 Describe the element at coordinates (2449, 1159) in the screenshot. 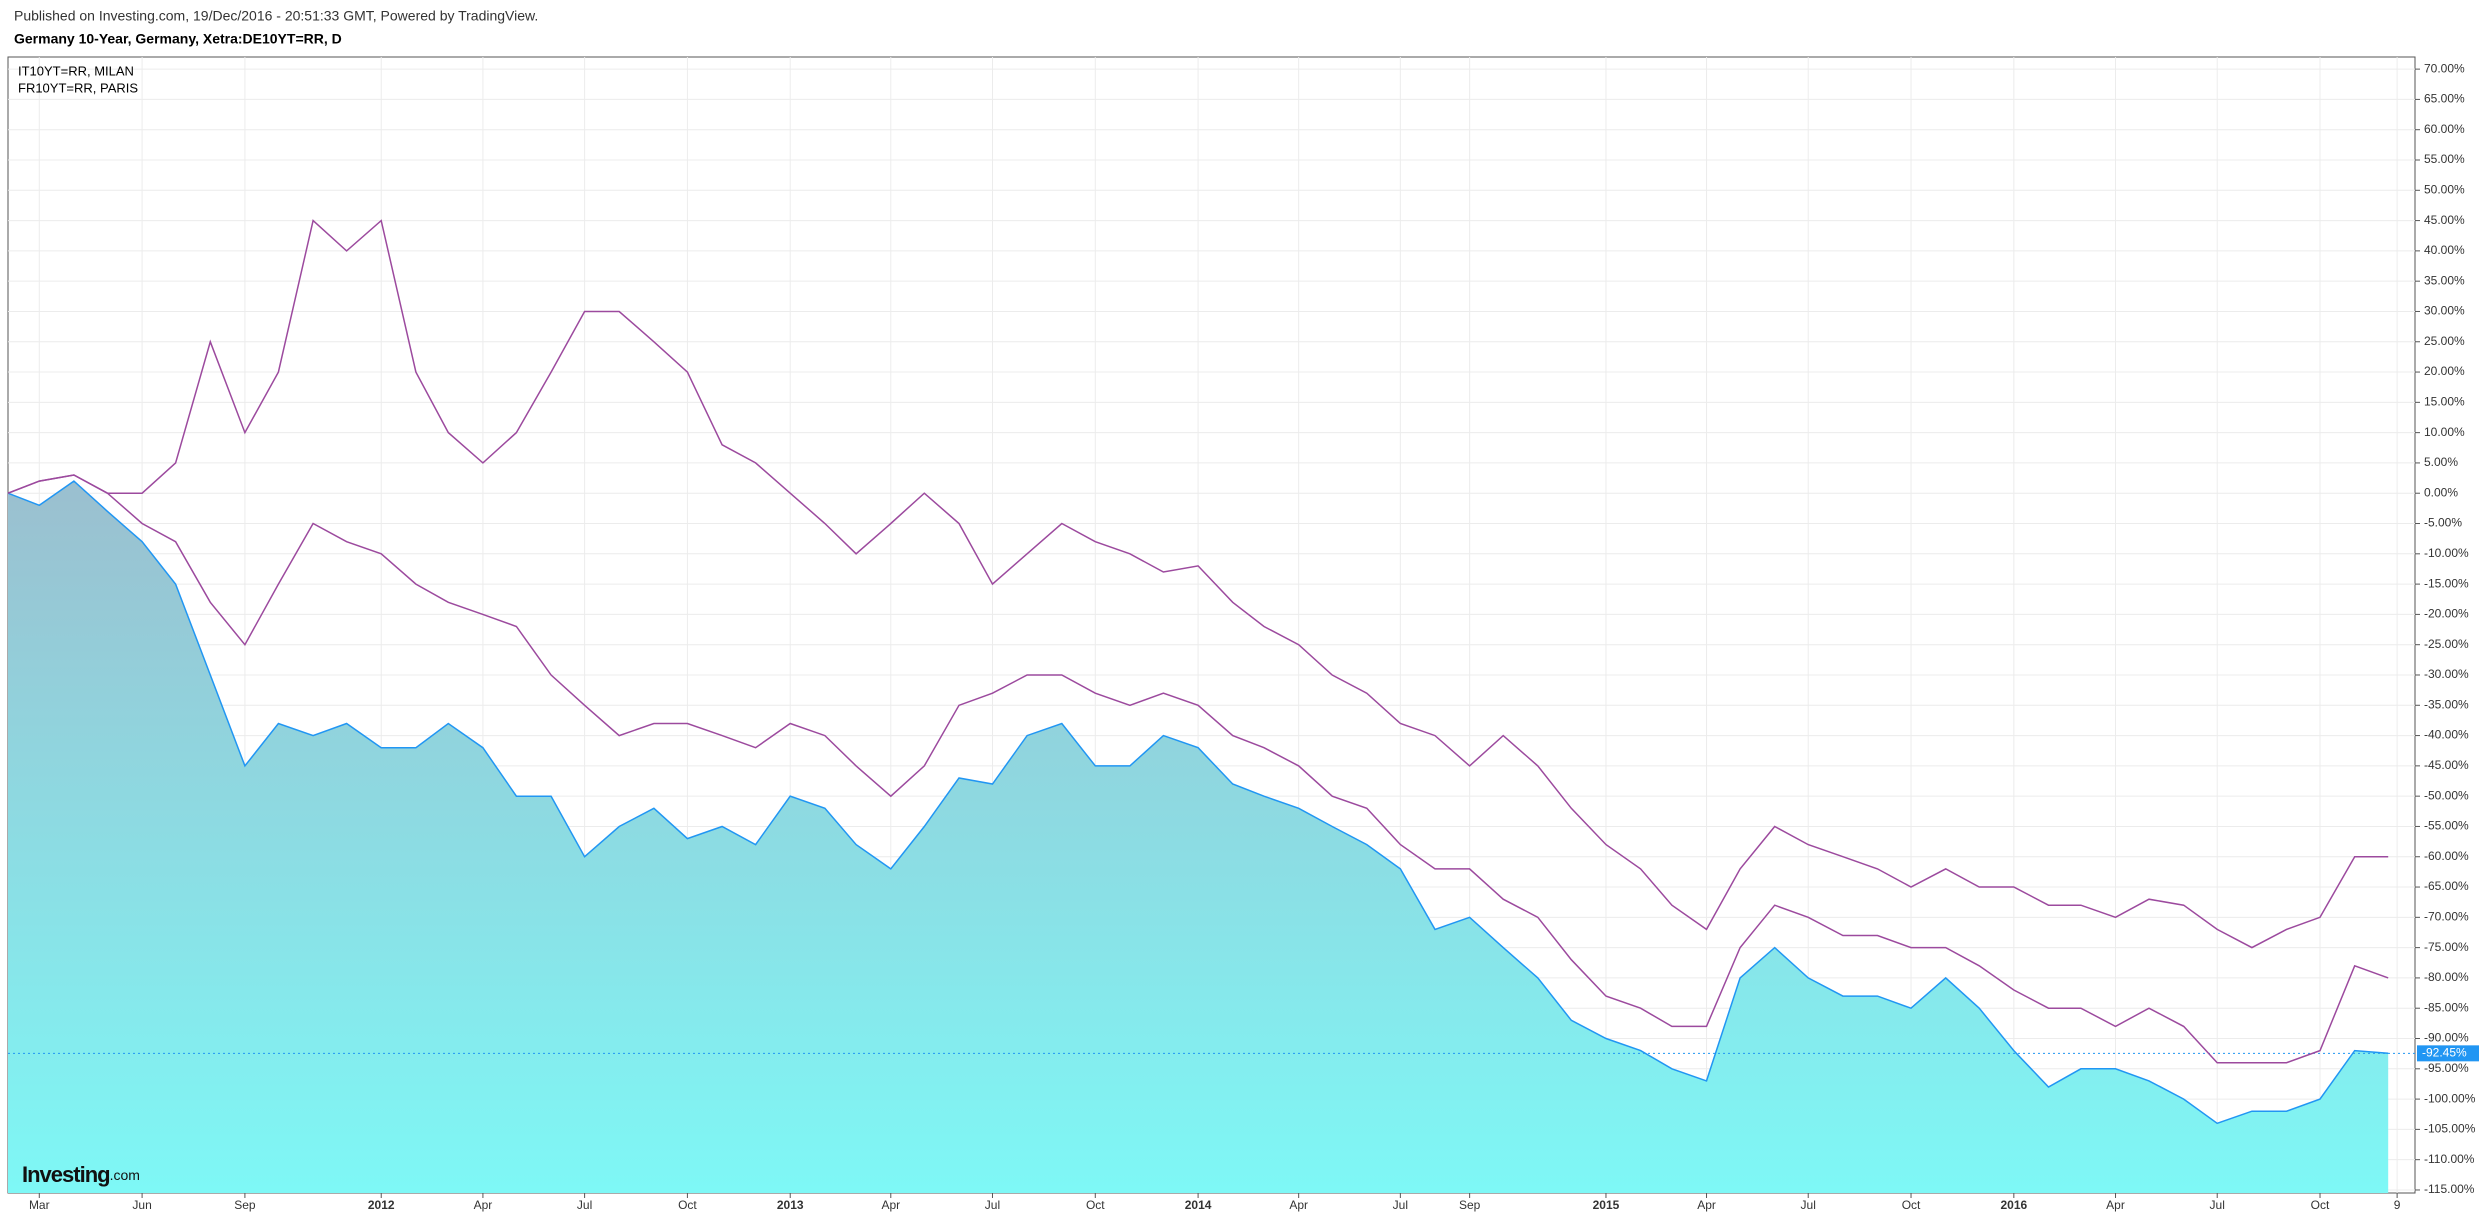

I see `y-tick-label: -110.00%` at that location.